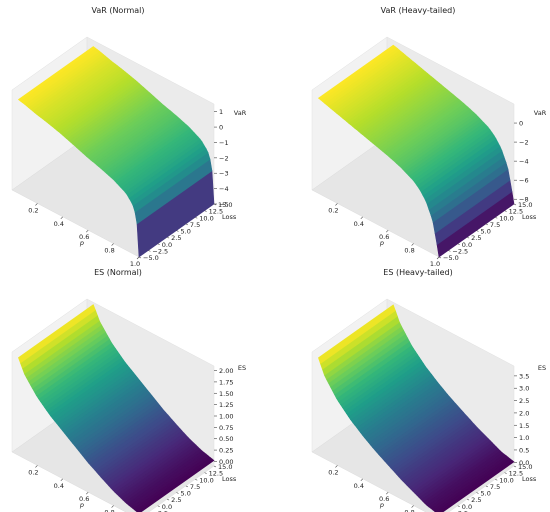 The width and height of the screenshot is (550, 512). I want to click on z-tick-label: −2, so click(524, 143).